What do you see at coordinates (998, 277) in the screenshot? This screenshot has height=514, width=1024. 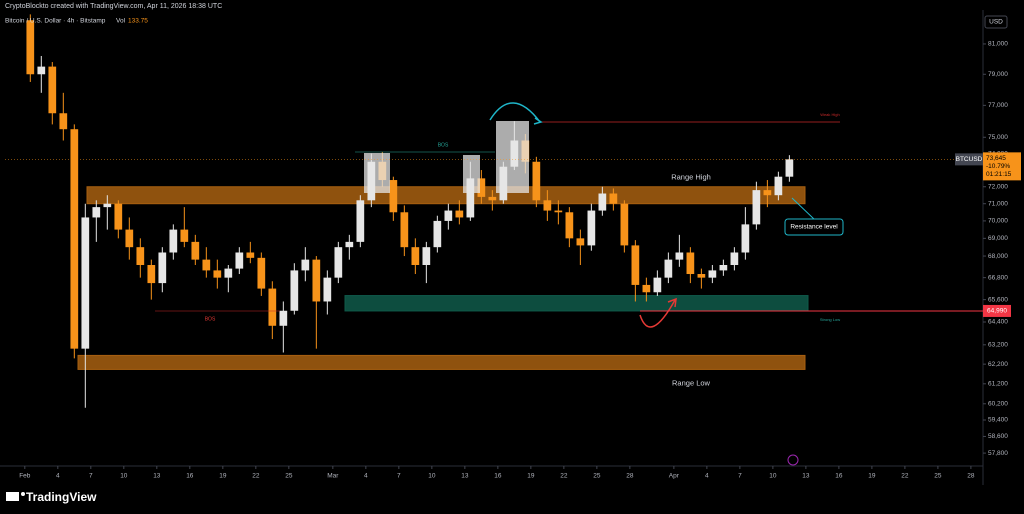 I see `y-tick-label: 66,800` at bounding box center [998, 277].